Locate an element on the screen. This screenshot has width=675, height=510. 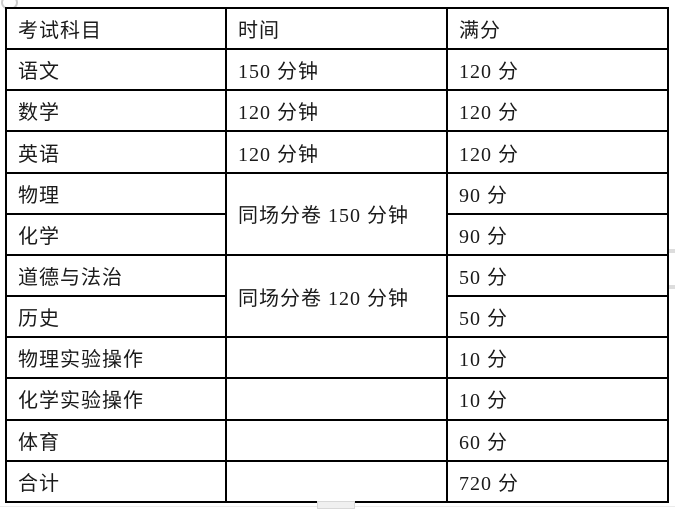
table-row: 化学实验操作 10 分 is located at coordinates (337, 399).